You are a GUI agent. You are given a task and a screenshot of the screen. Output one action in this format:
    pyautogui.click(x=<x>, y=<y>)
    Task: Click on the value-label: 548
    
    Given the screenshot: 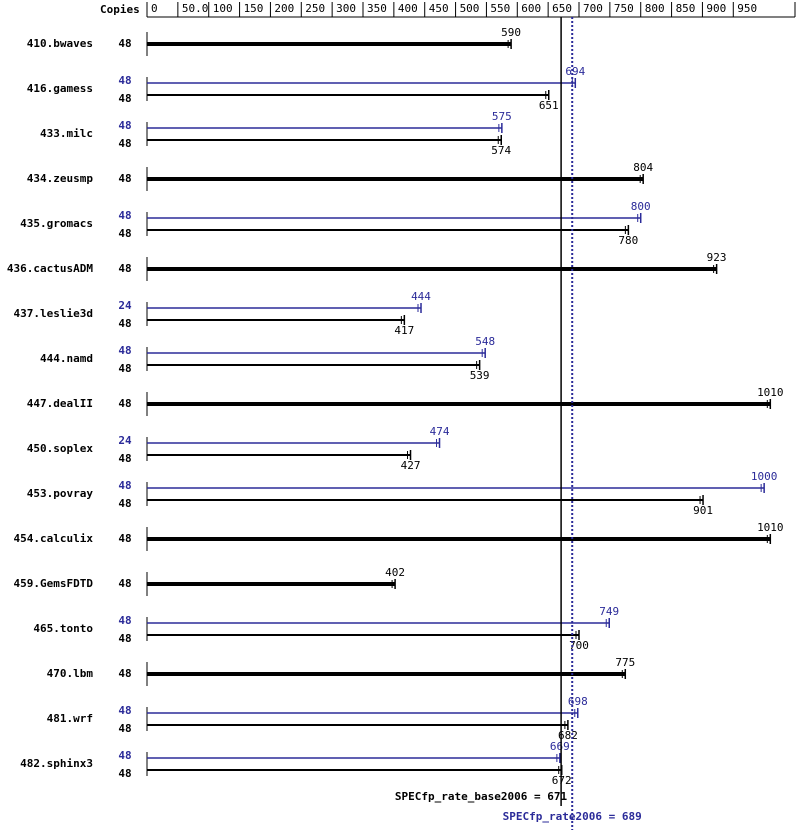 What is the action you would take?
    pyautogui.click(x=485, y=341)
    